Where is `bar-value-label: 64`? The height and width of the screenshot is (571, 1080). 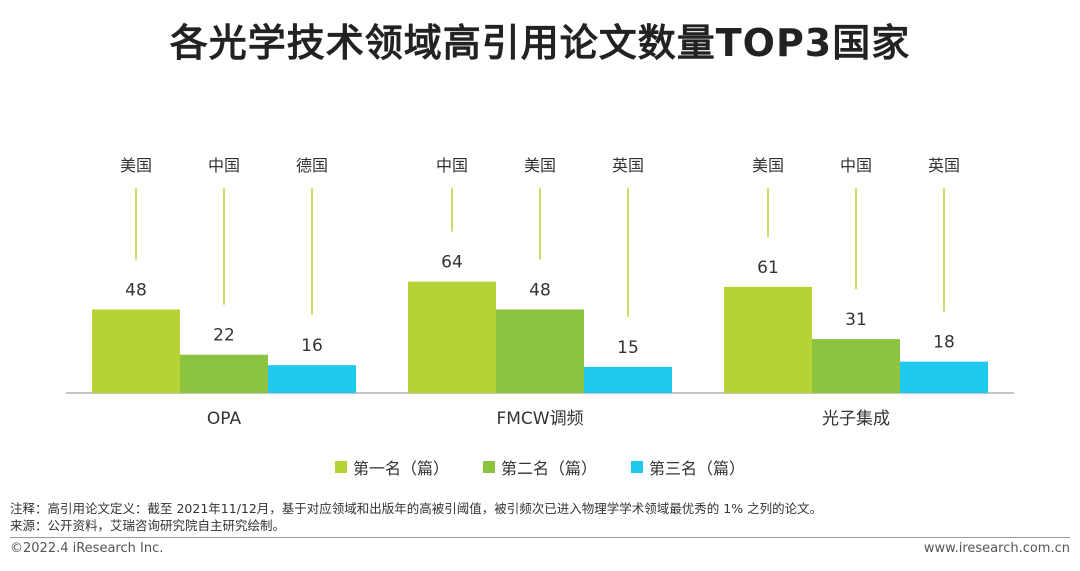 bar-value-label: 64 is located at coordinates (452, 263).